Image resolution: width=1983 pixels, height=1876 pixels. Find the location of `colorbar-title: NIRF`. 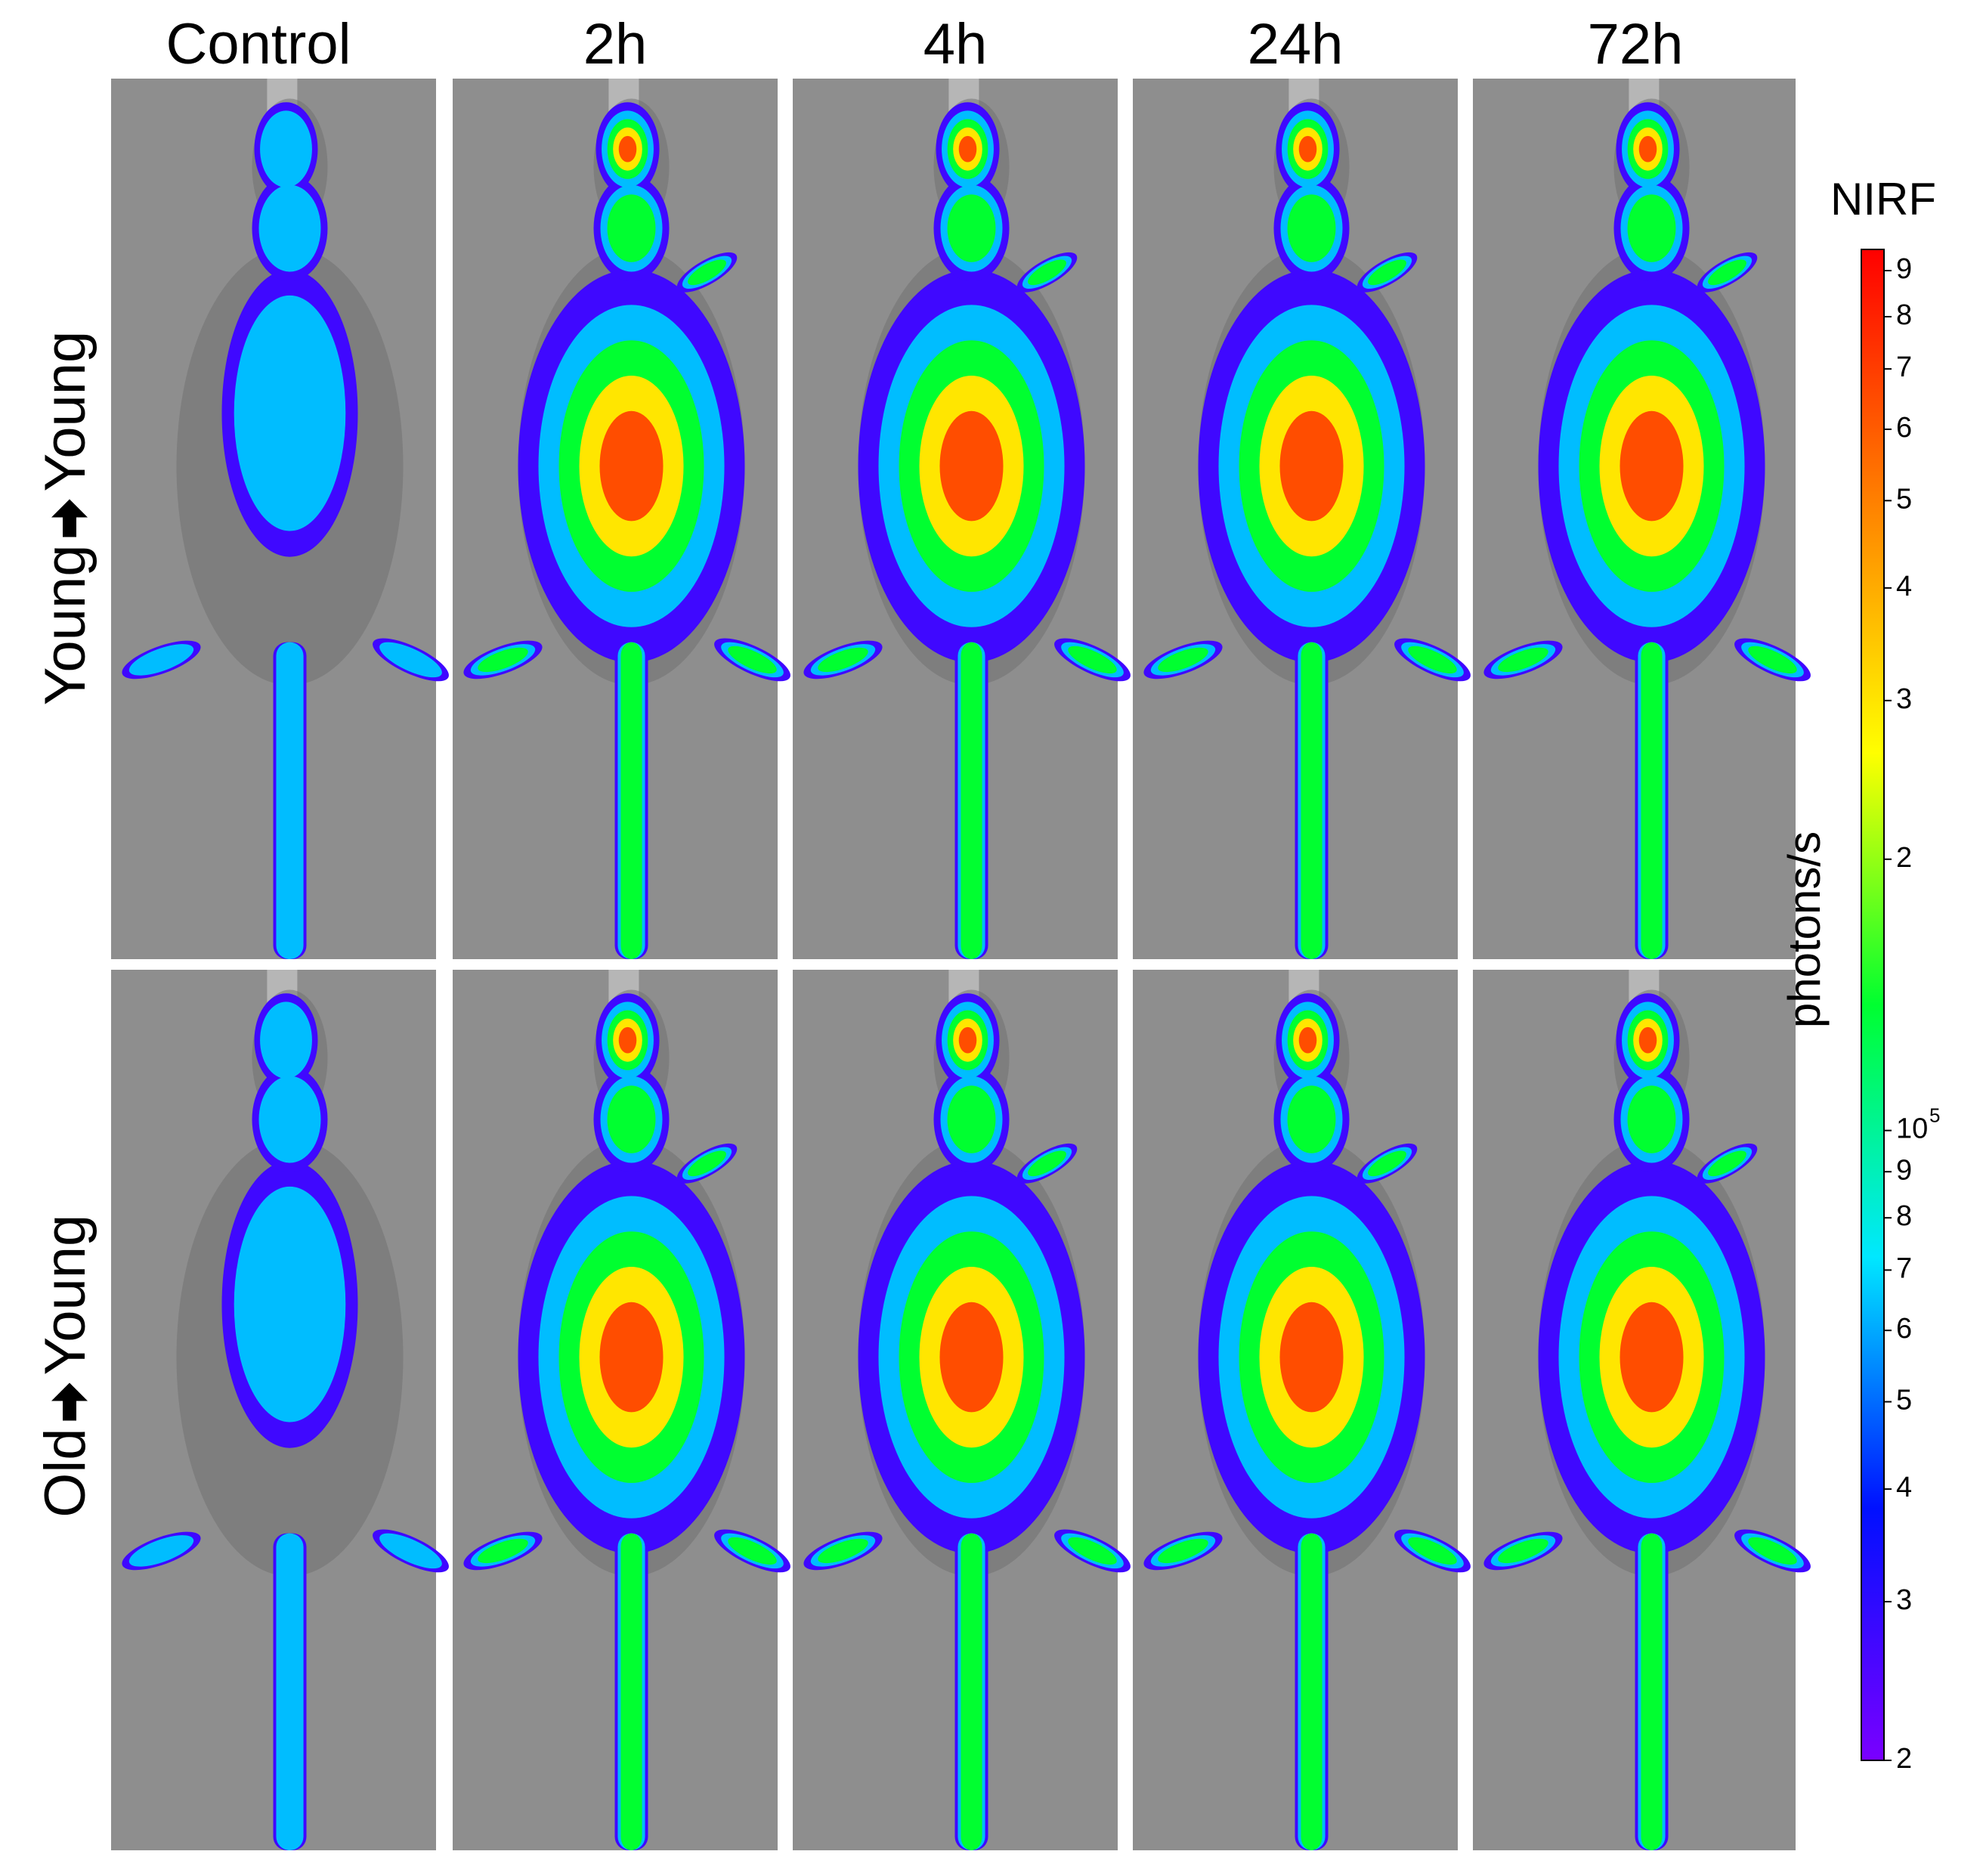

colorbar-title: NIRF is located at coordinates (1883, 199).